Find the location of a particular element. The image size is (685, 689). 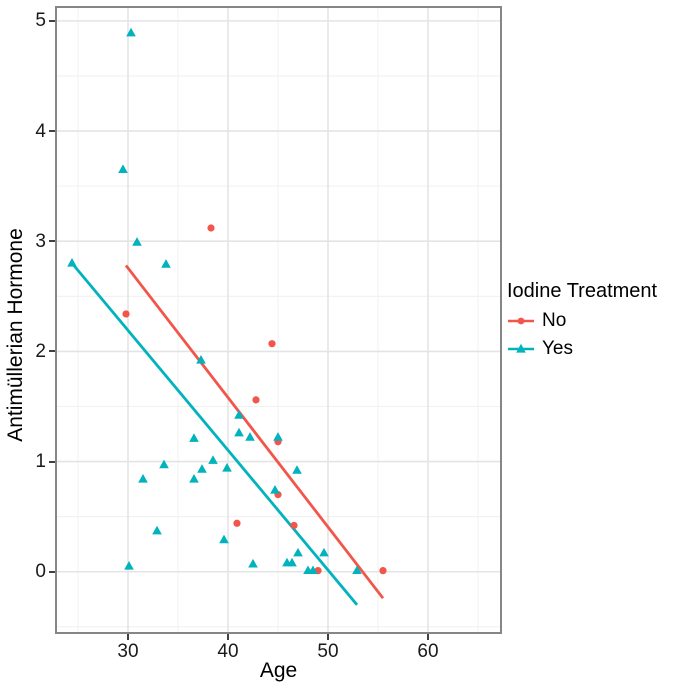

x-axis-tick-label: 30 is located at coordinates (128, 651).